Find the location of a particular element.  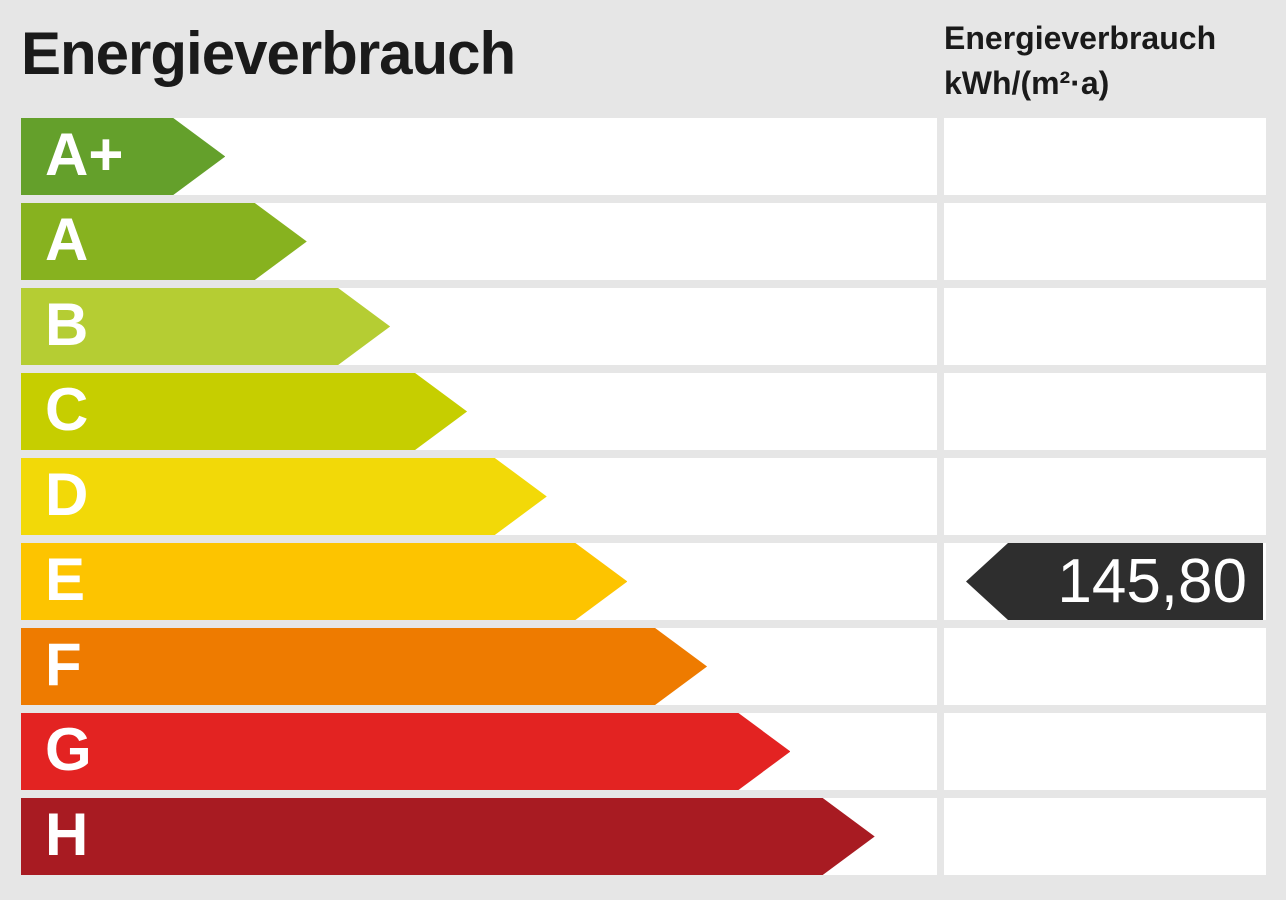

grade-letter: F is located at coordinates (63, 664).